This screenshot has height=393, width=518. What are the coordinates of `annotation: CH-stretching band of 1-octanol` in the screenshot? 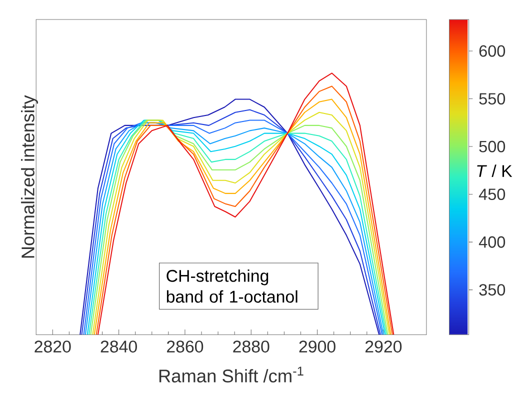 It's located at (232, 286).